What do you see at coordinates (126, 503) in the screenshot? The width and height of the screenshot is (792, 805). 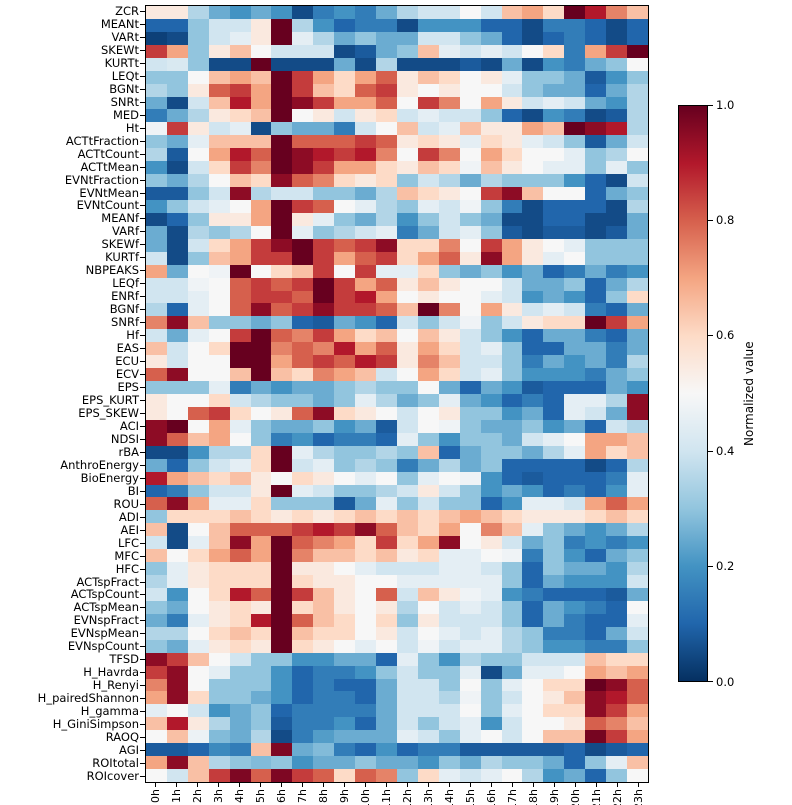 I see `y-tick-label: ROU` at bounding box center [126, 503].